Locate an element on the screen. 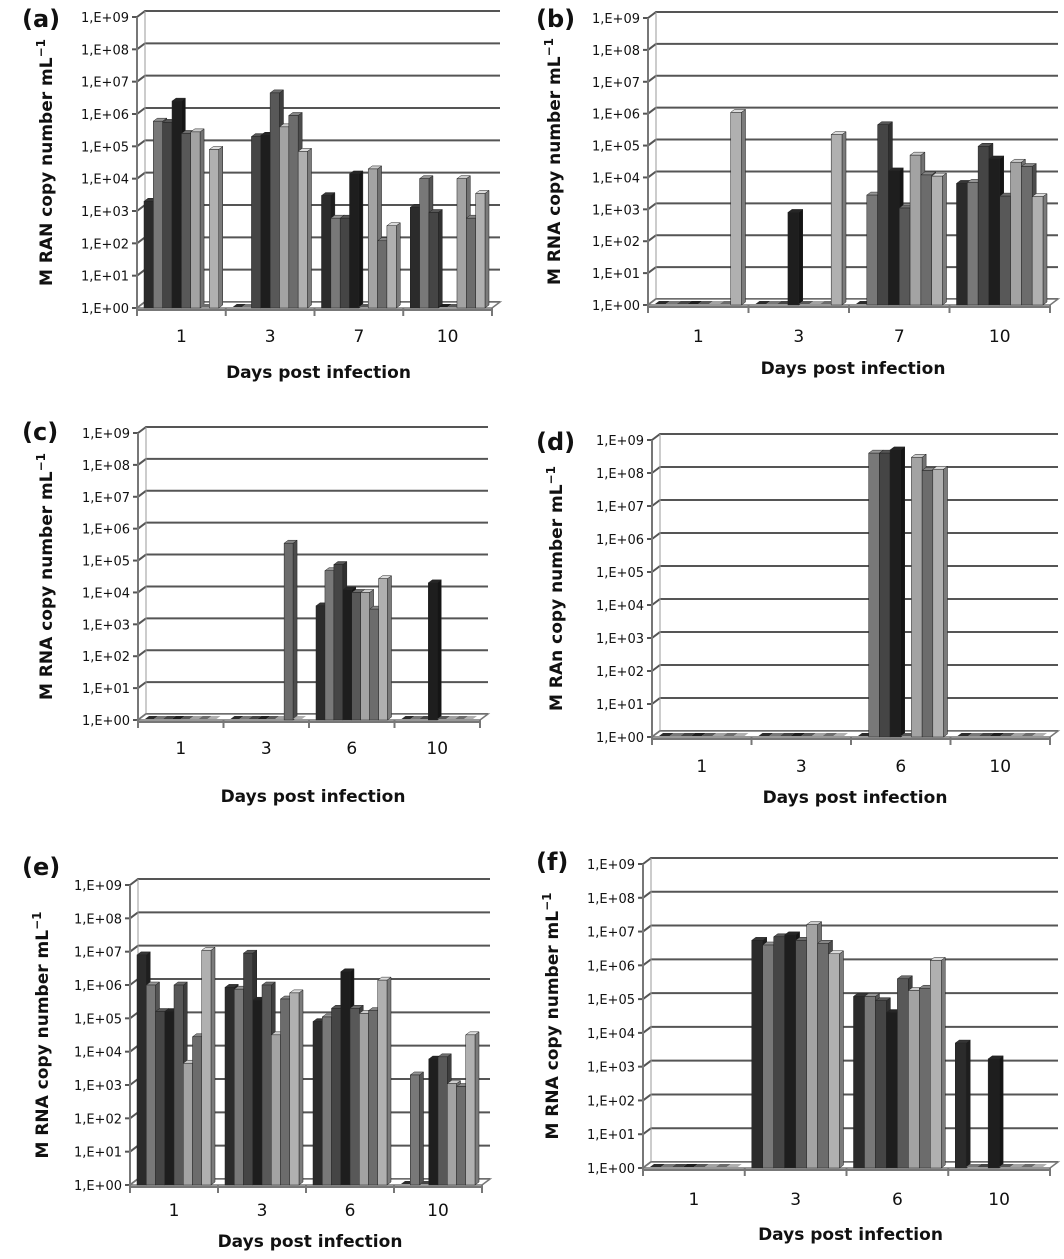  y-tick-label: 1,E+09 is located at coordinates (106, 434).